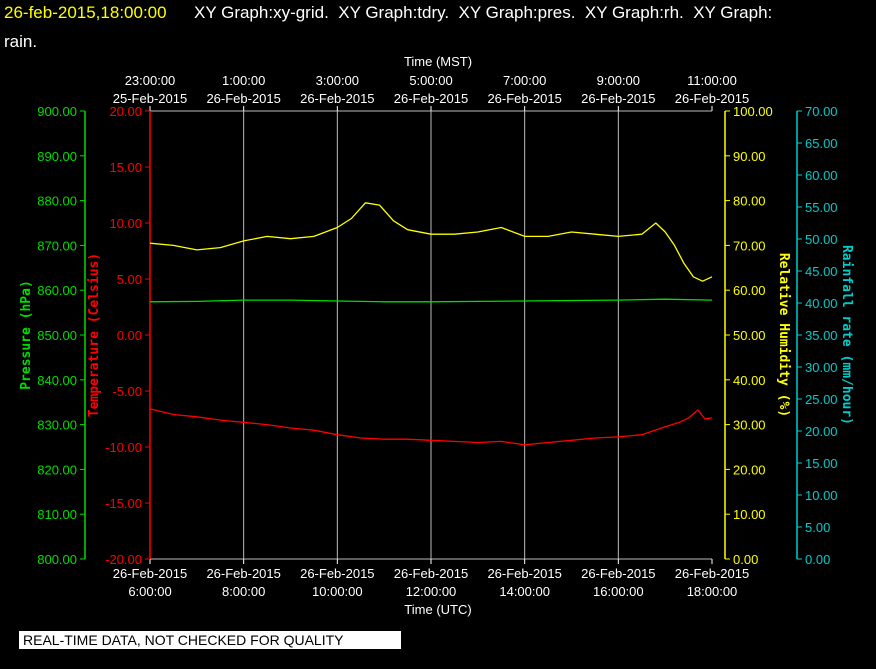 The height and width of the screenshot is (669, 876). I want to click on pressure-tick-label: 890.00, so click(57, 156).